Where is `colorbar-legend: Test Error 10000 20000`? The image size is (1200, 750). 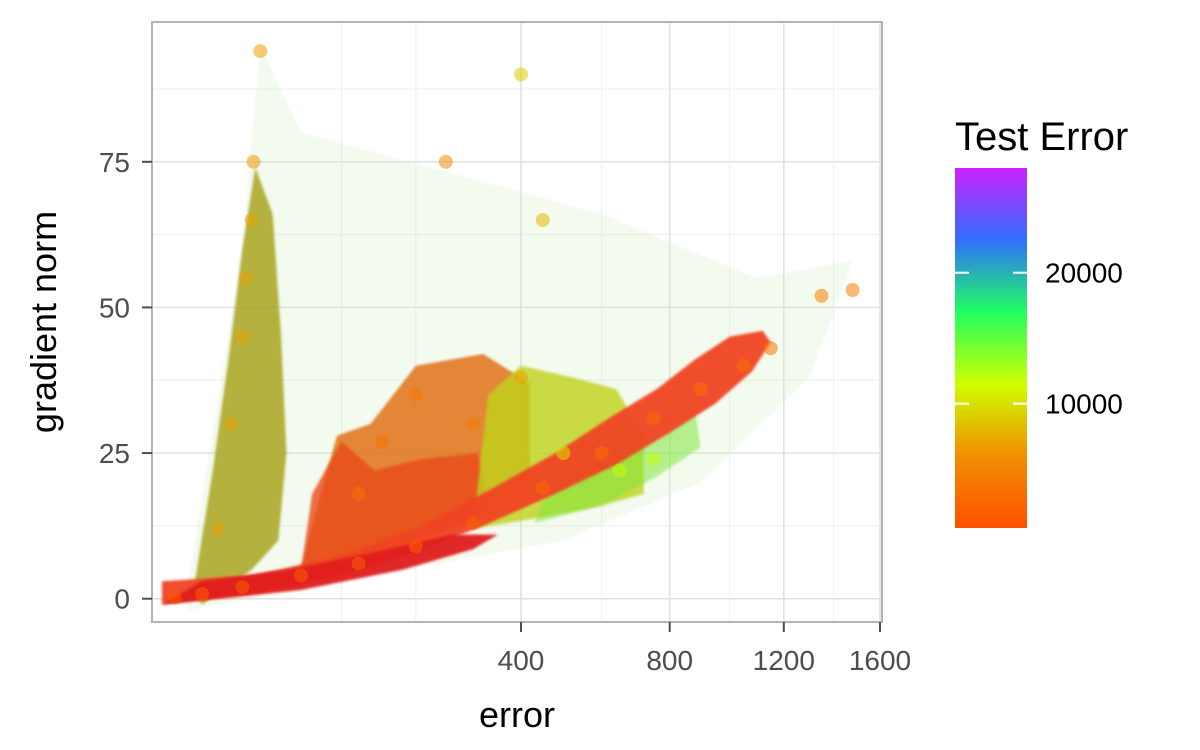 colorbar-legend: Test Error 10000 20000 is located at coordinates (1041, 321).